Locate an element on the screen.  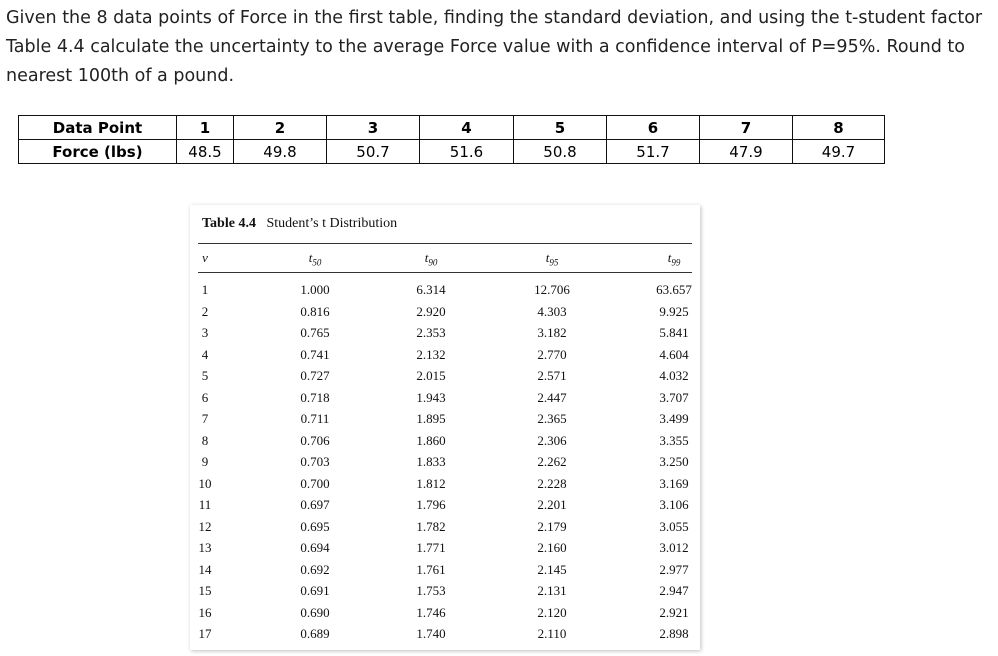
cell: 1.943 is located at coordinates (431, 397).